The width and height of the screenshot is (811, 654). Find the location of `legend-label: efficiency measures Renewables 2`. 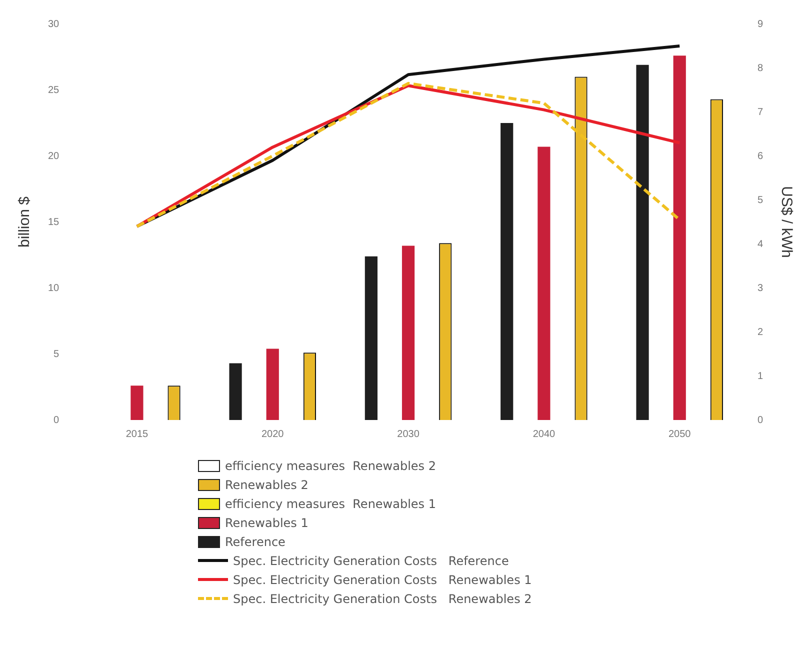

legend-label: efficiency measures Renewables 2 is located at coordinates (330, 465).